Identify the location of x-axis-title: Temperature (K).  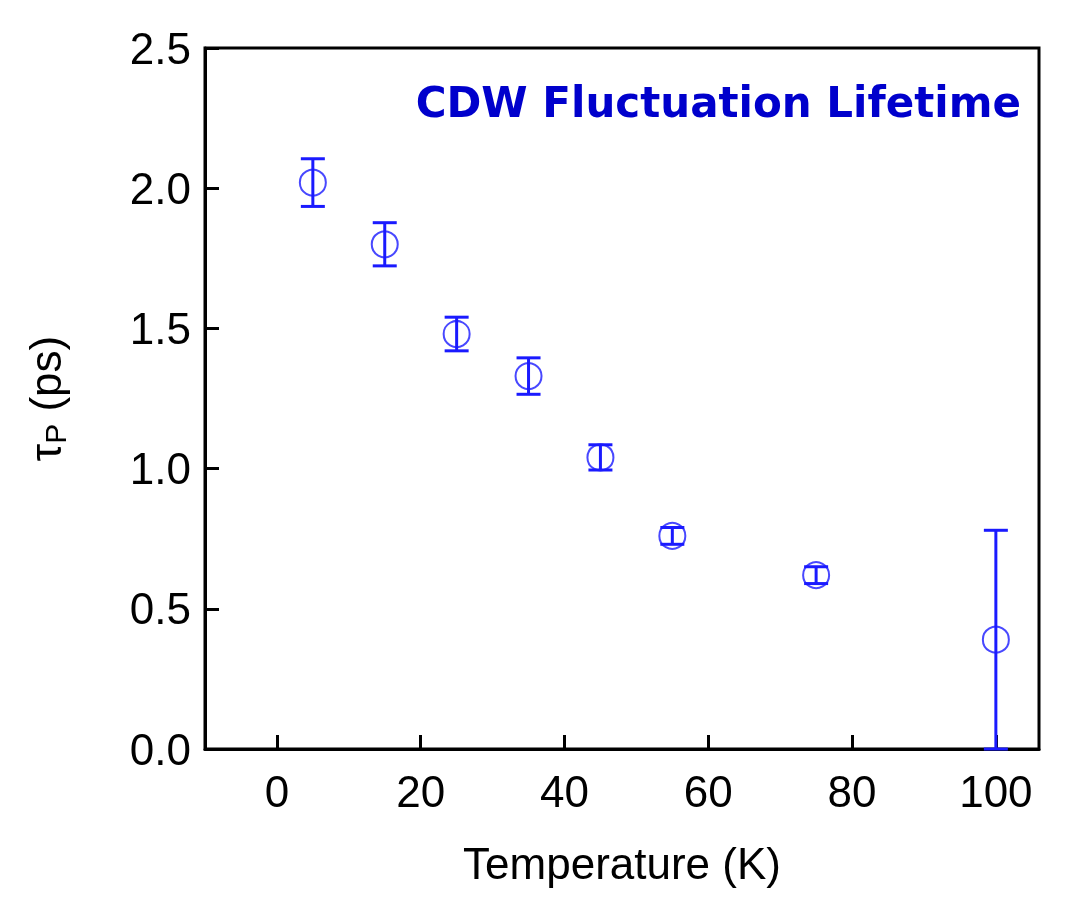
(622, 863).